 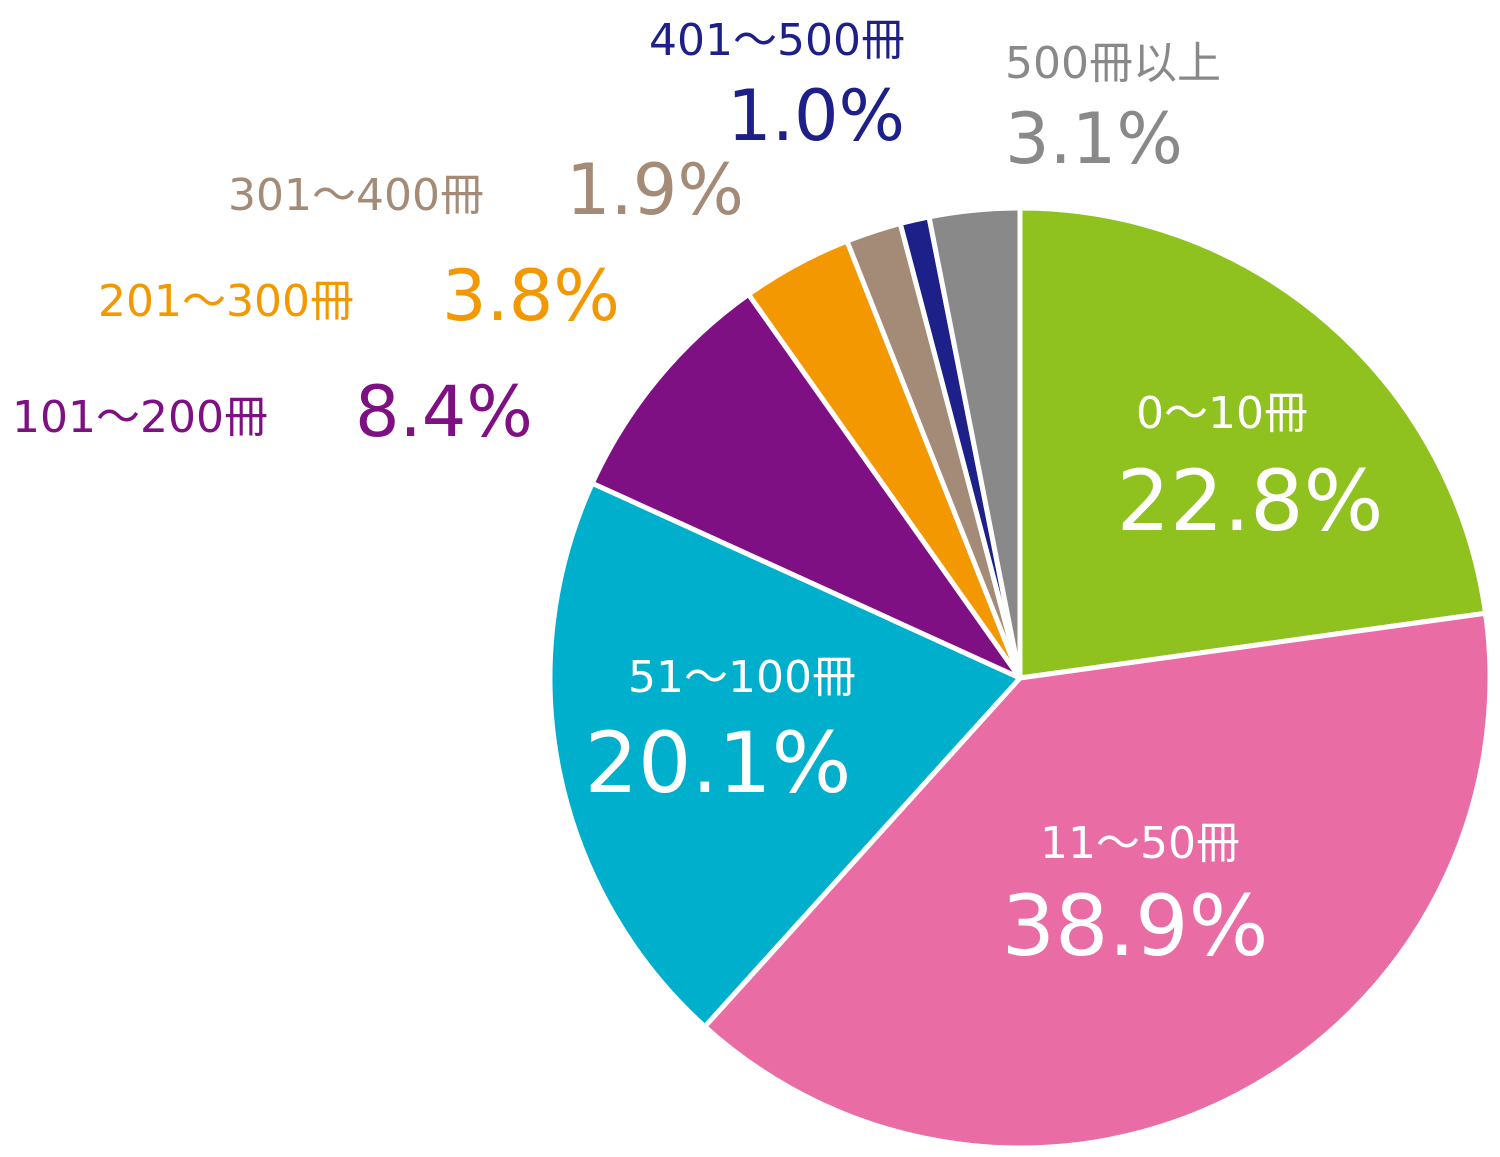 I want to click on slice-value-301-400: 1.9%, so click(x=655, y=190).